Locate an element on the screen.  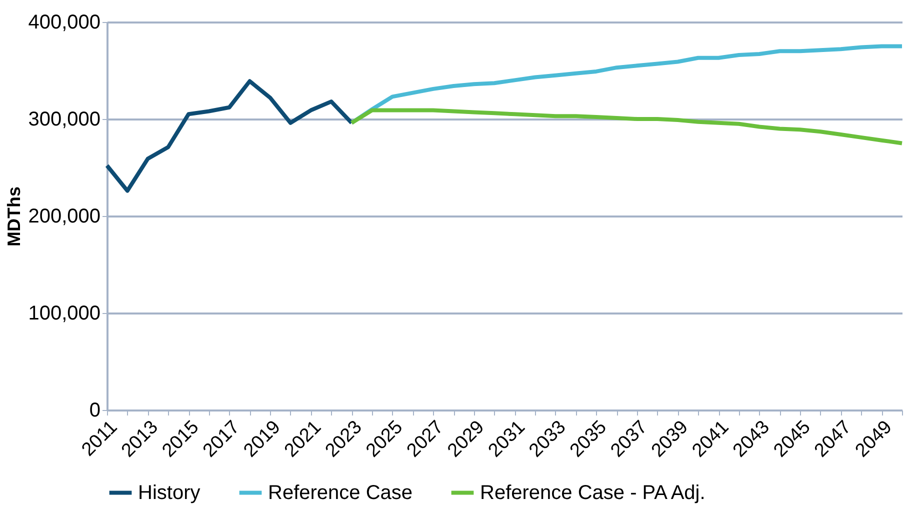
y-tick-label: 100,000 is located at coordinates (64, 313).